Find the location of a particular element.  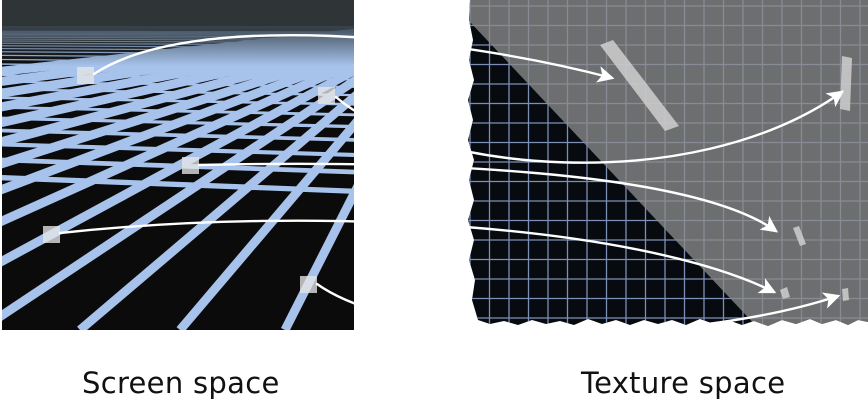

screen-sky is located at coordinates (178, 13).